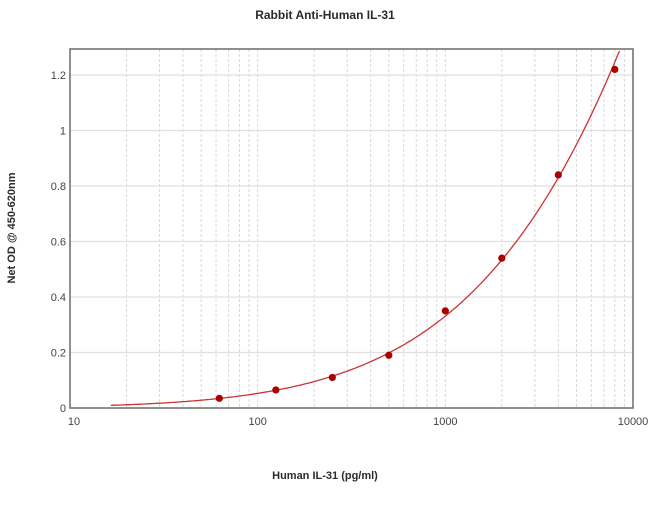 This screenshot has height=507, width=650. What do you see at coordinates (63, 409) in the screenshot?
I see `y-tick-label: 0` at bounding box center [63, 409].